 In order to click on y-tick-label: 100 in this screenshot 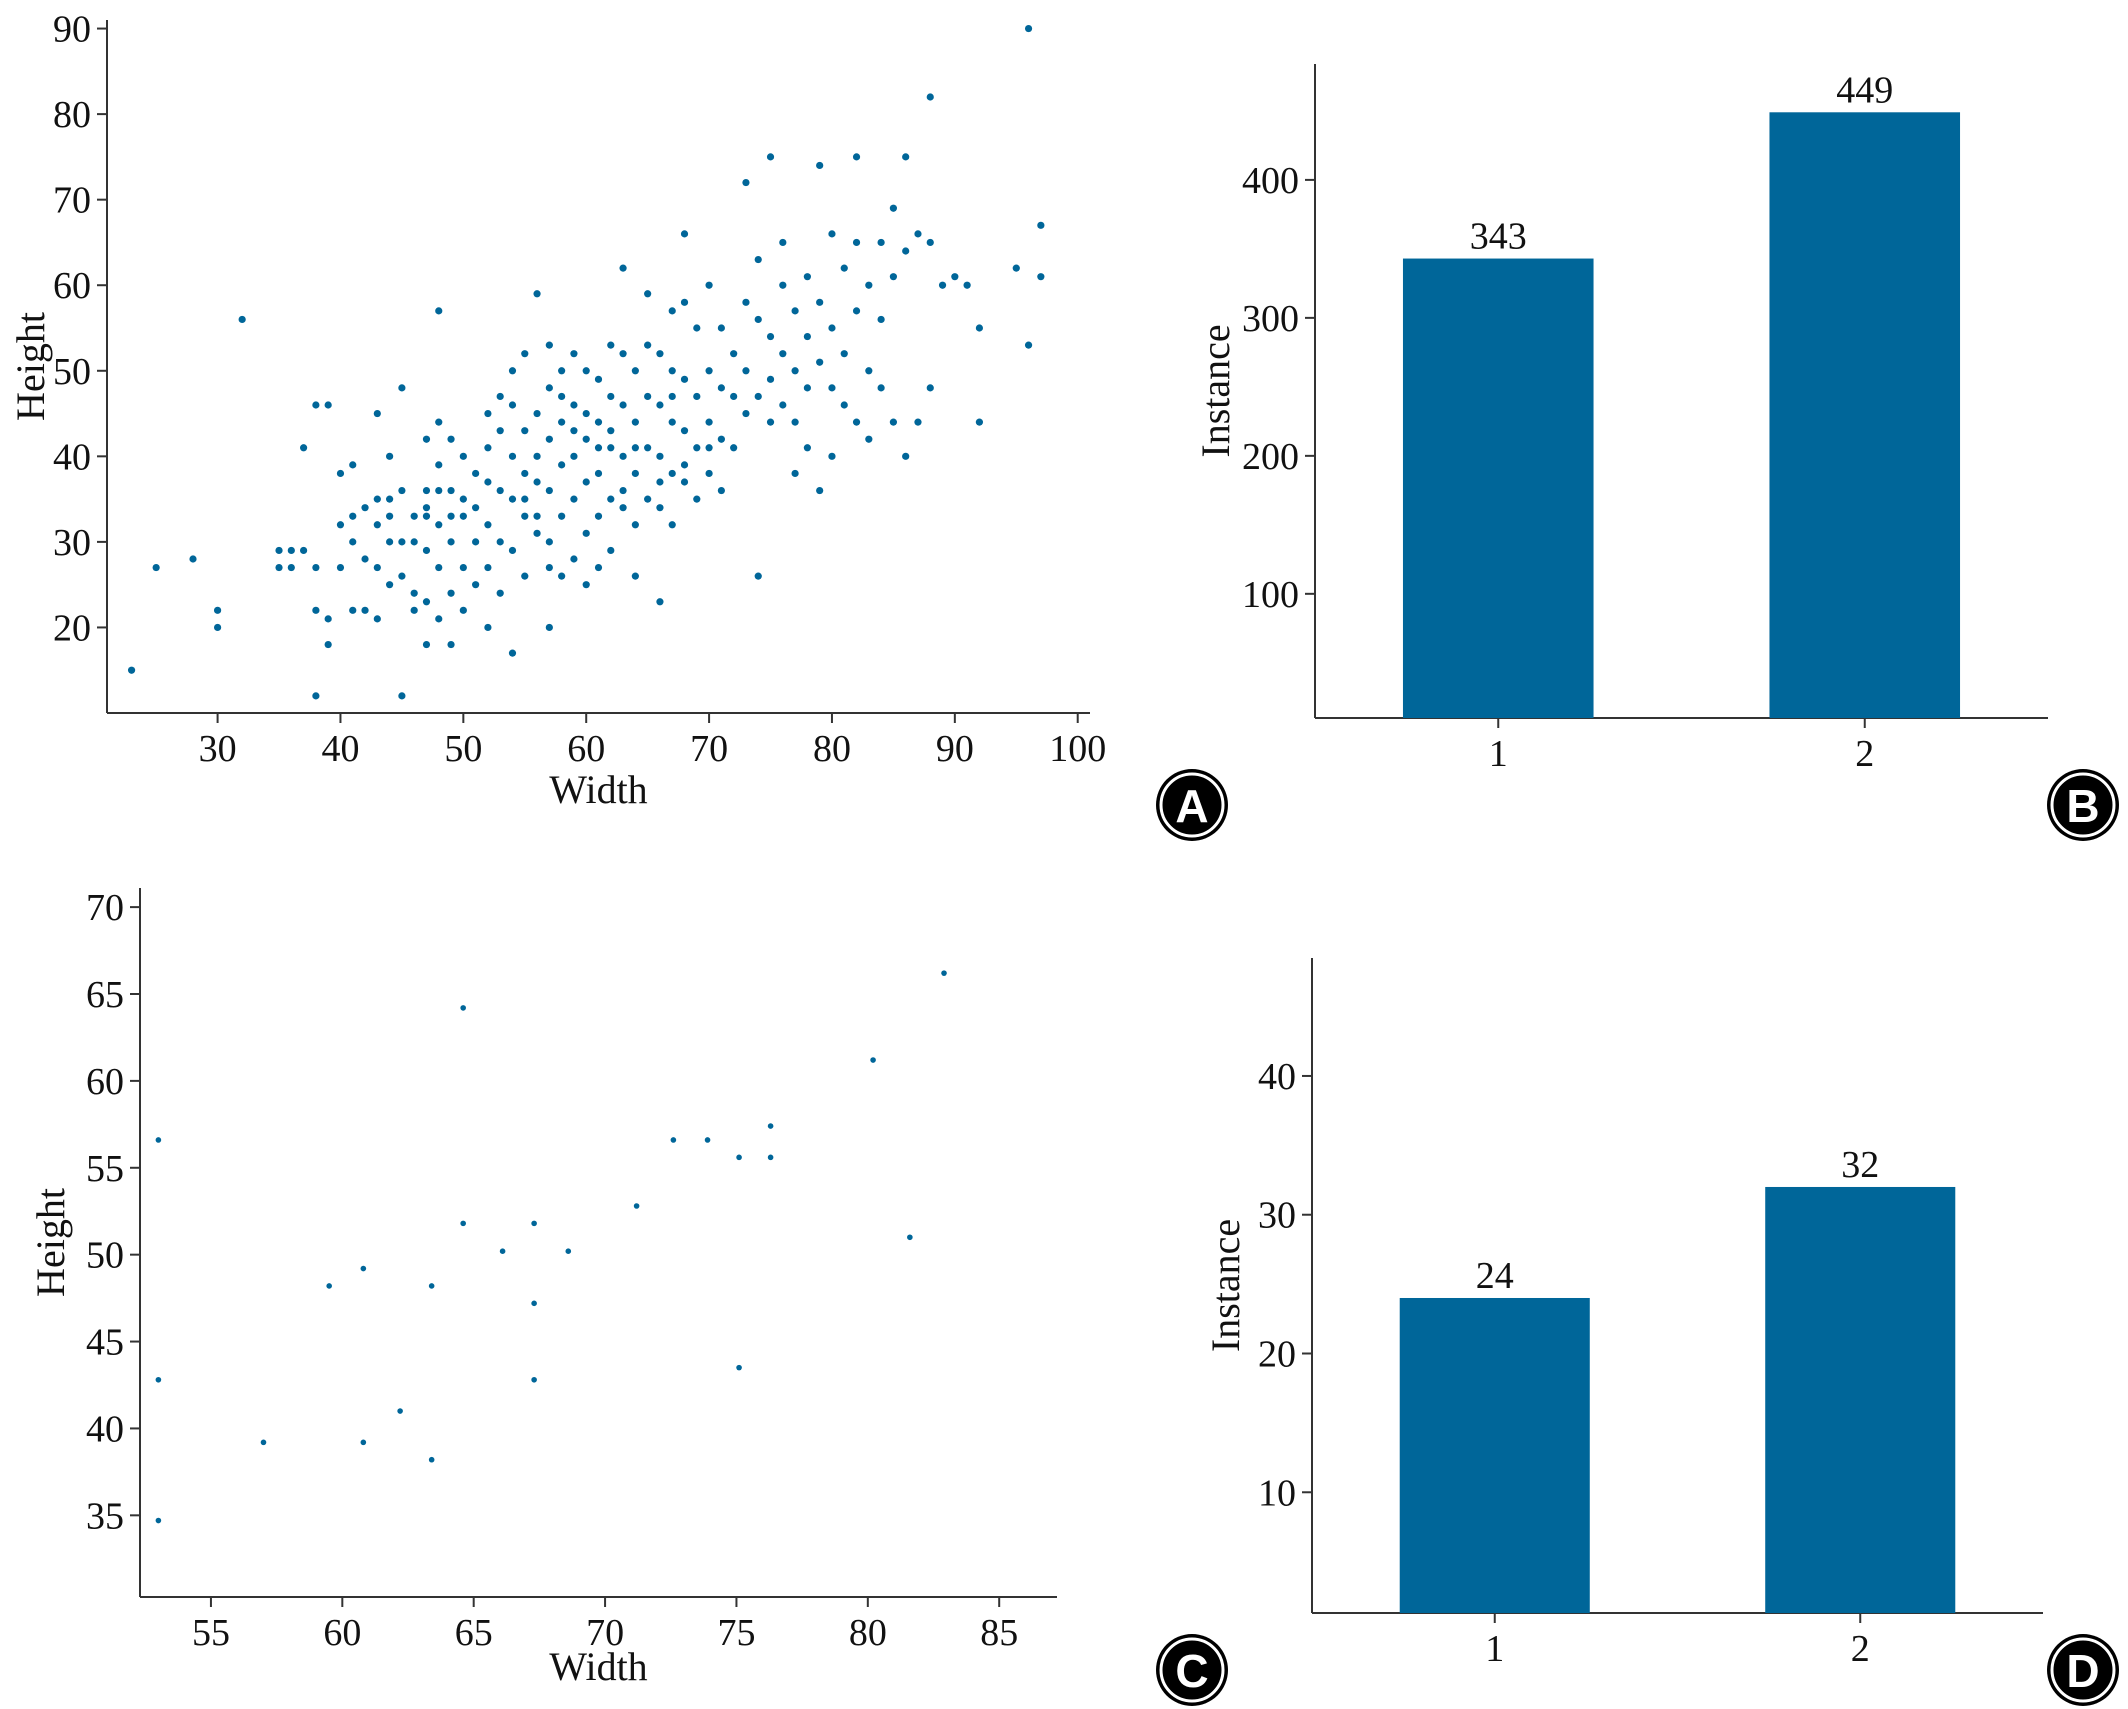, I will do `click(1270, 595)`.